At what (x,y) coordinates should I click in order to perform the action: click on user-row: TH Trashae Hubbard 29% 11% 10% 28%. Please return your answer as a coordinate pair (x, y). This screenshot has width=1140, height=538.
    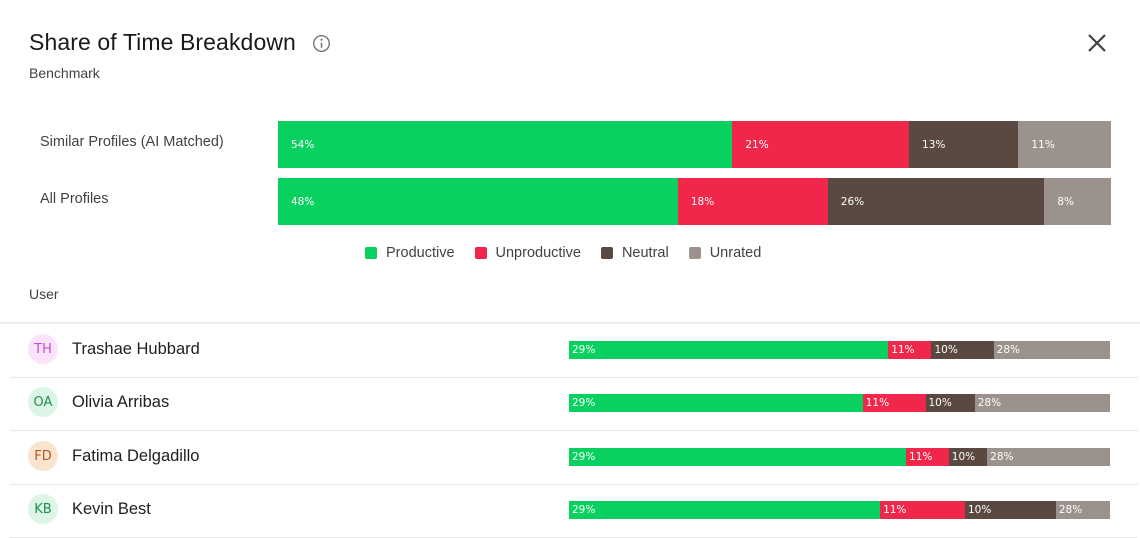
    Looking at the image, I should click on (574, 351).